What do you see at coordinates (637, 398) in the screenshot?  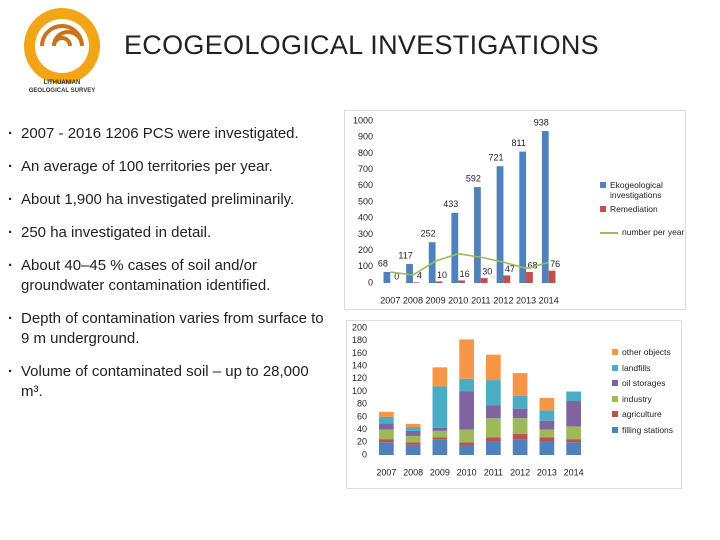 I see `legend-label: industry` at bounding box center [637, 398].